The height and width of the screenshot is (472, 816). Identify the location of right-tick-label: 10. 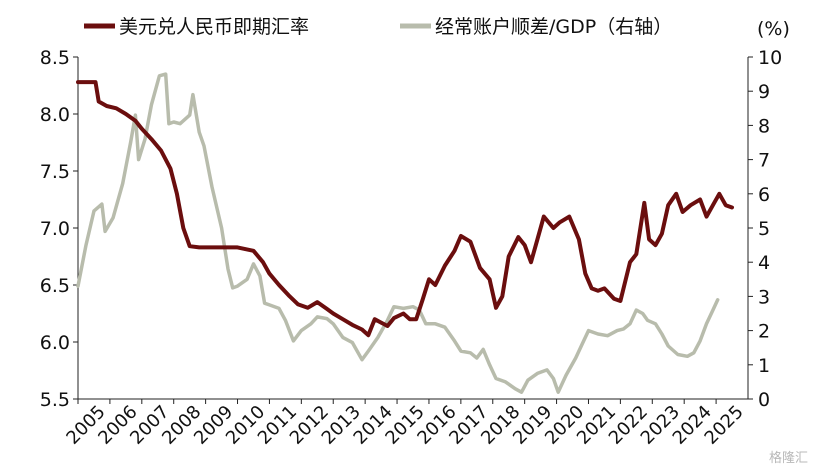
(770, 58).